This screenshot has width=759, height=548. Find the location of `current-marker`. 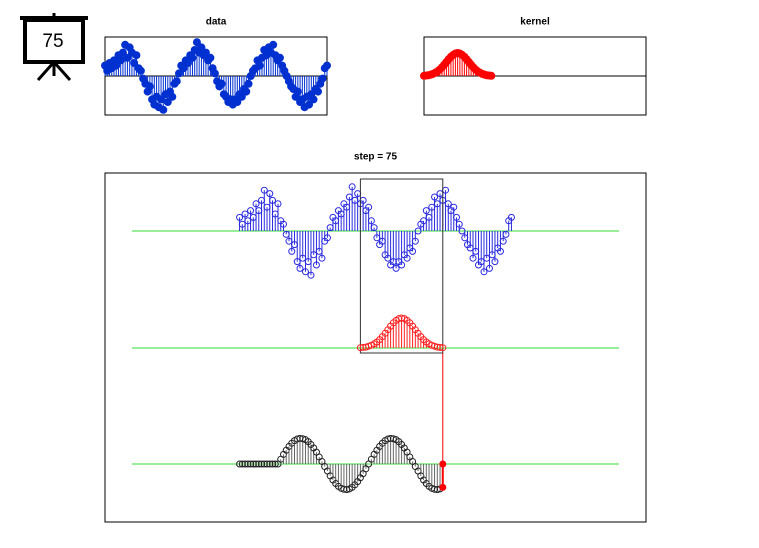

current-marker is located at coordinates (443, 487).